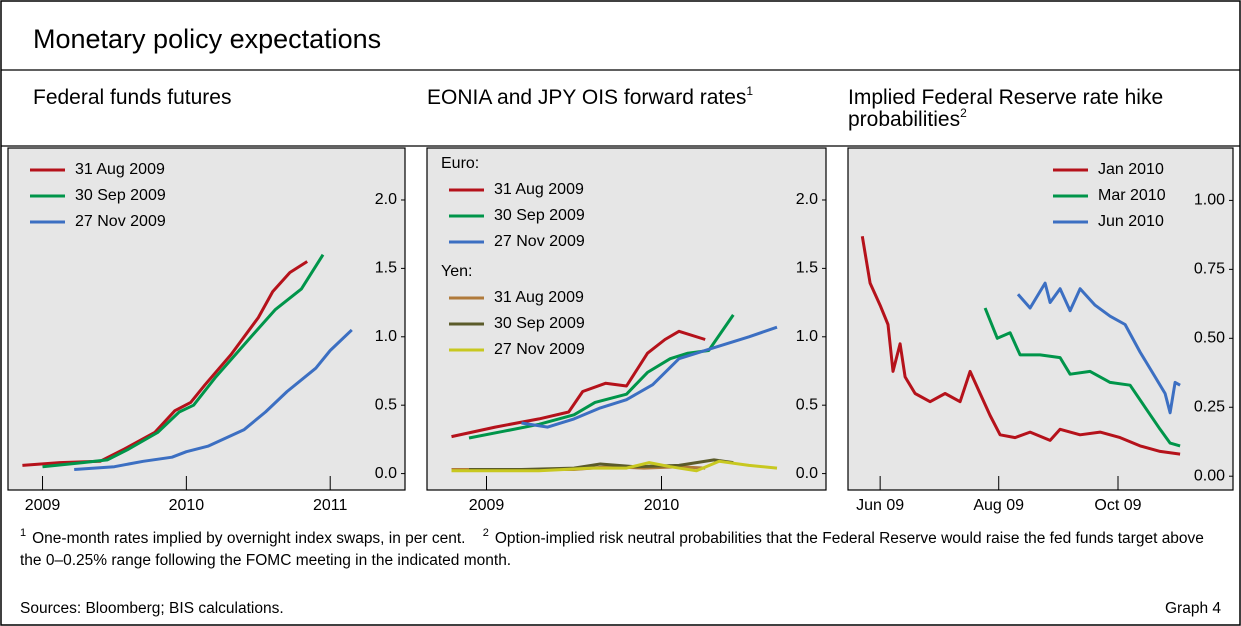  What do you see at coordinates (1209, 338) in the screenshot?
I see `y-tick-label: 0.50` at bounding box center [1209, 338].